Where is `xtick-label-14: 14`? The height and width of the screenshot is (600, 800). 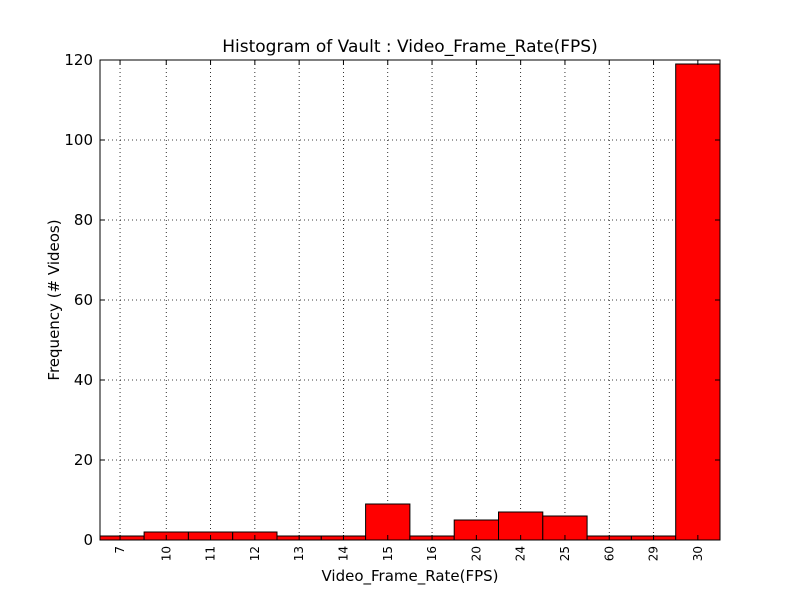
xtick-label-14: 14 is located at coordinates (343, 553).